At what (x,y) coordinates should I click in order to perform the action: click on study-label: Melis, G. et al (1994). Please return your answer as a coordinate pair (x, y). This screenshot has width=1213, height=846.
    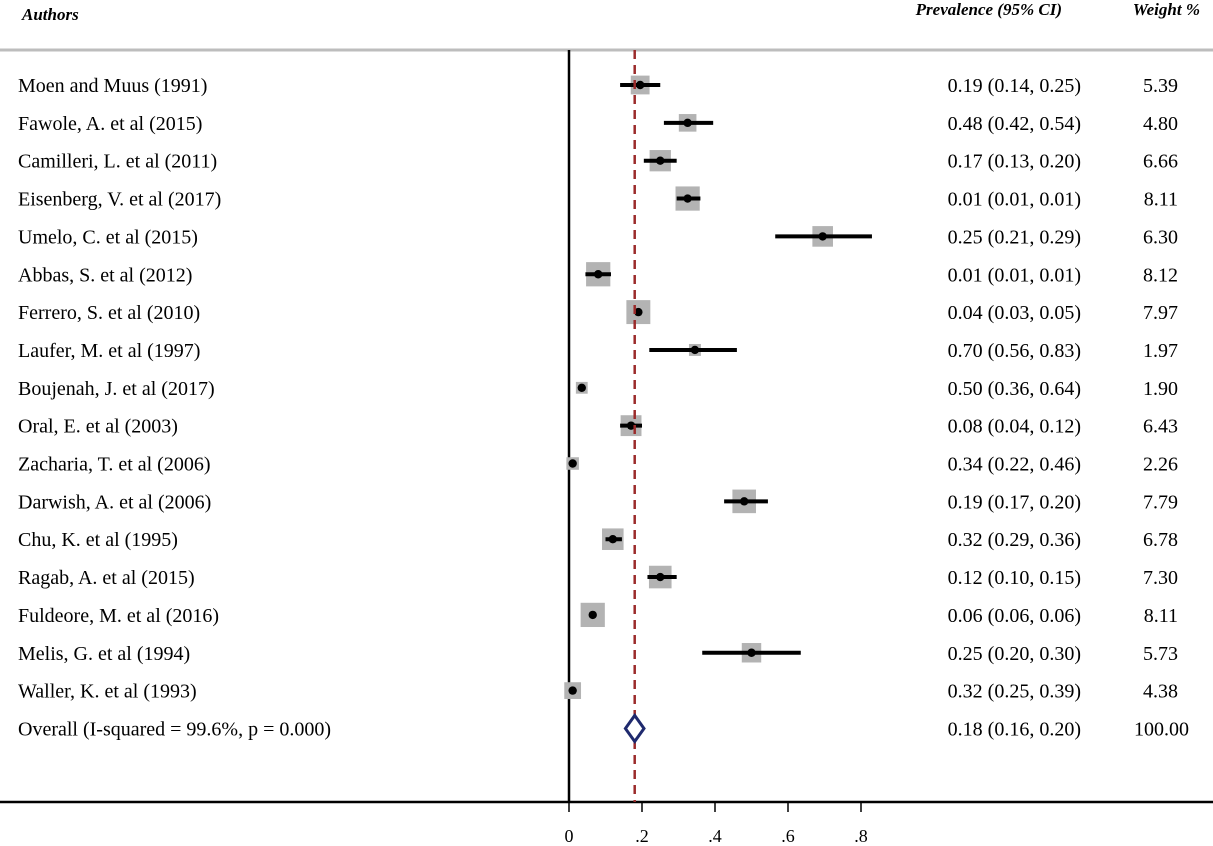
    Looking at the image, I should click on (104, 654).